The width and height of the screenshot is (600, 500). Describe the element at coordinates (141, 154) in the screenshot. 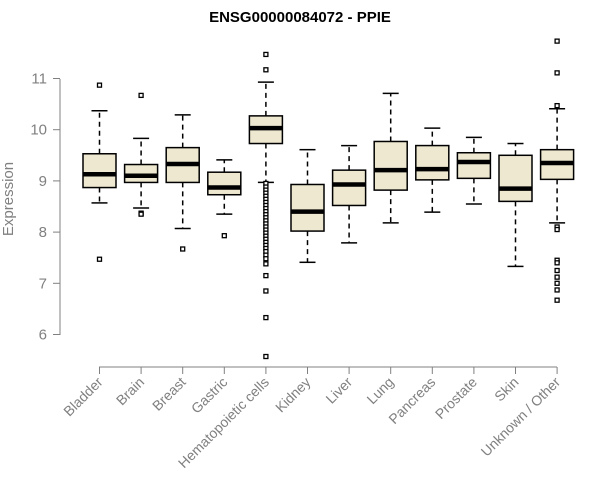

I see `boxplot-brain` at that location.